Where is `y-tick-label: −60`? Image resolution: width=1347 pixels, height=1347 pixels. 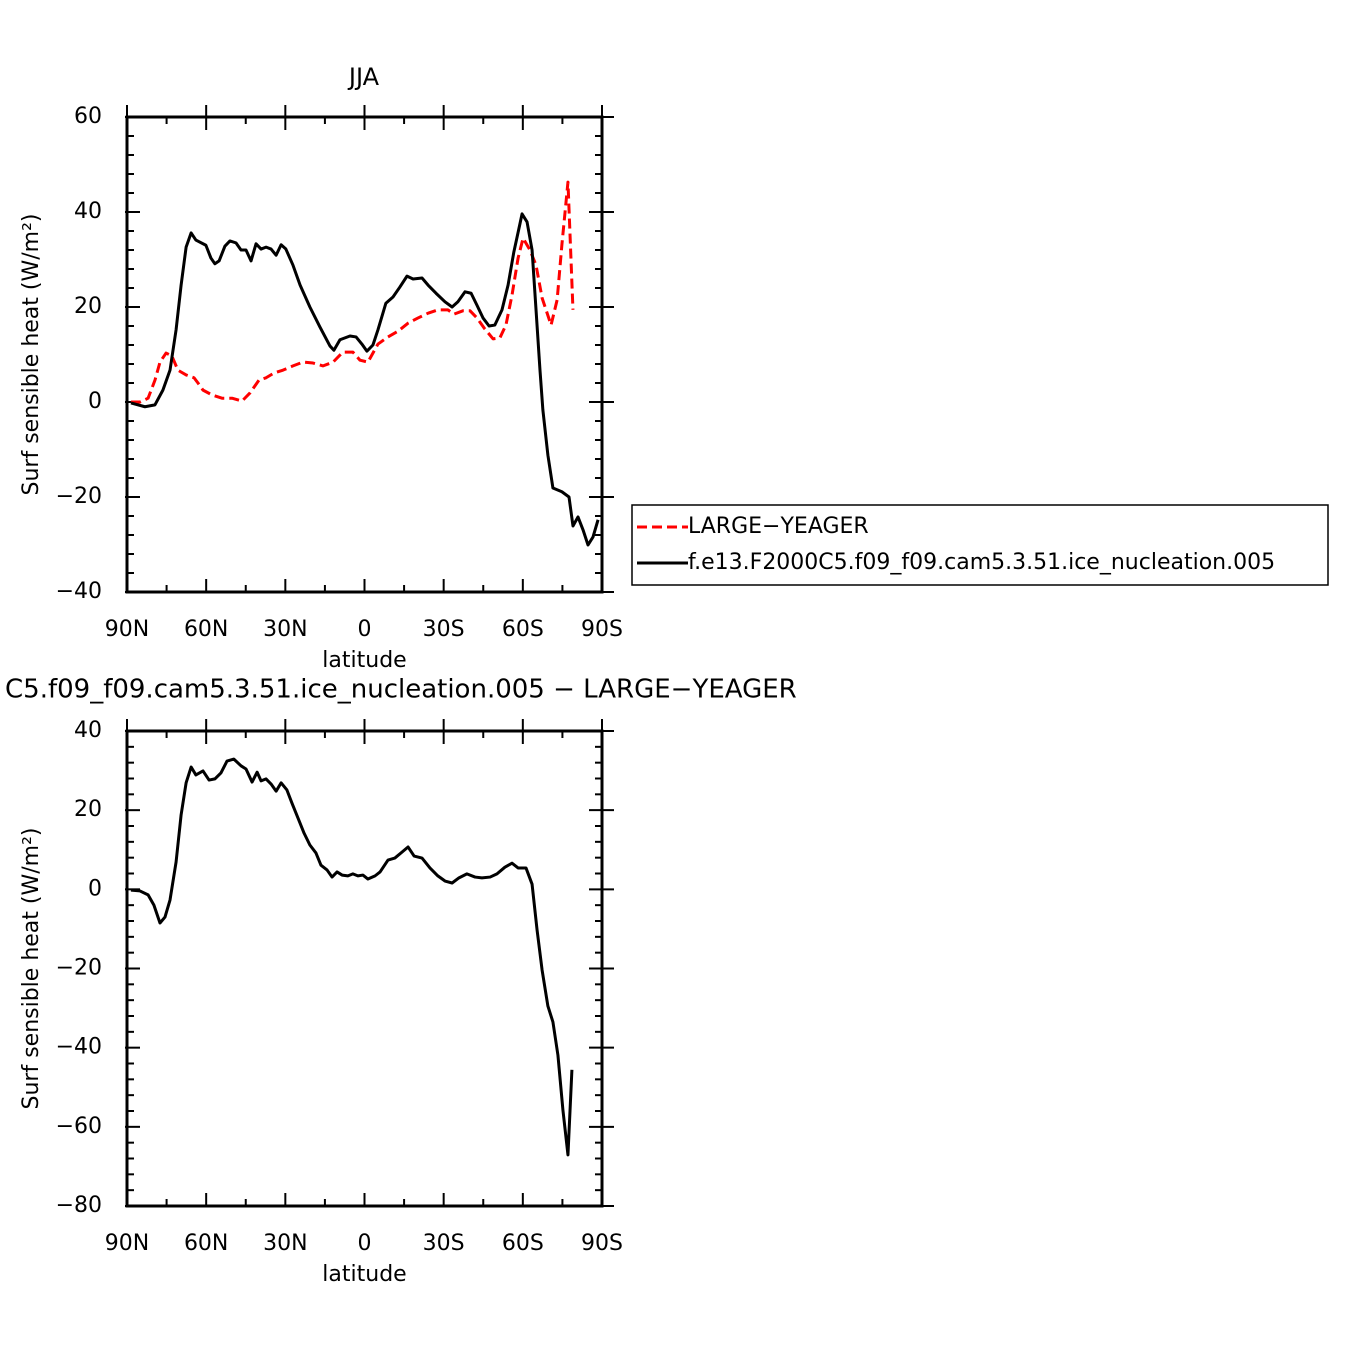 y-tick-label: −60 is located at coordinates (79, 1126).